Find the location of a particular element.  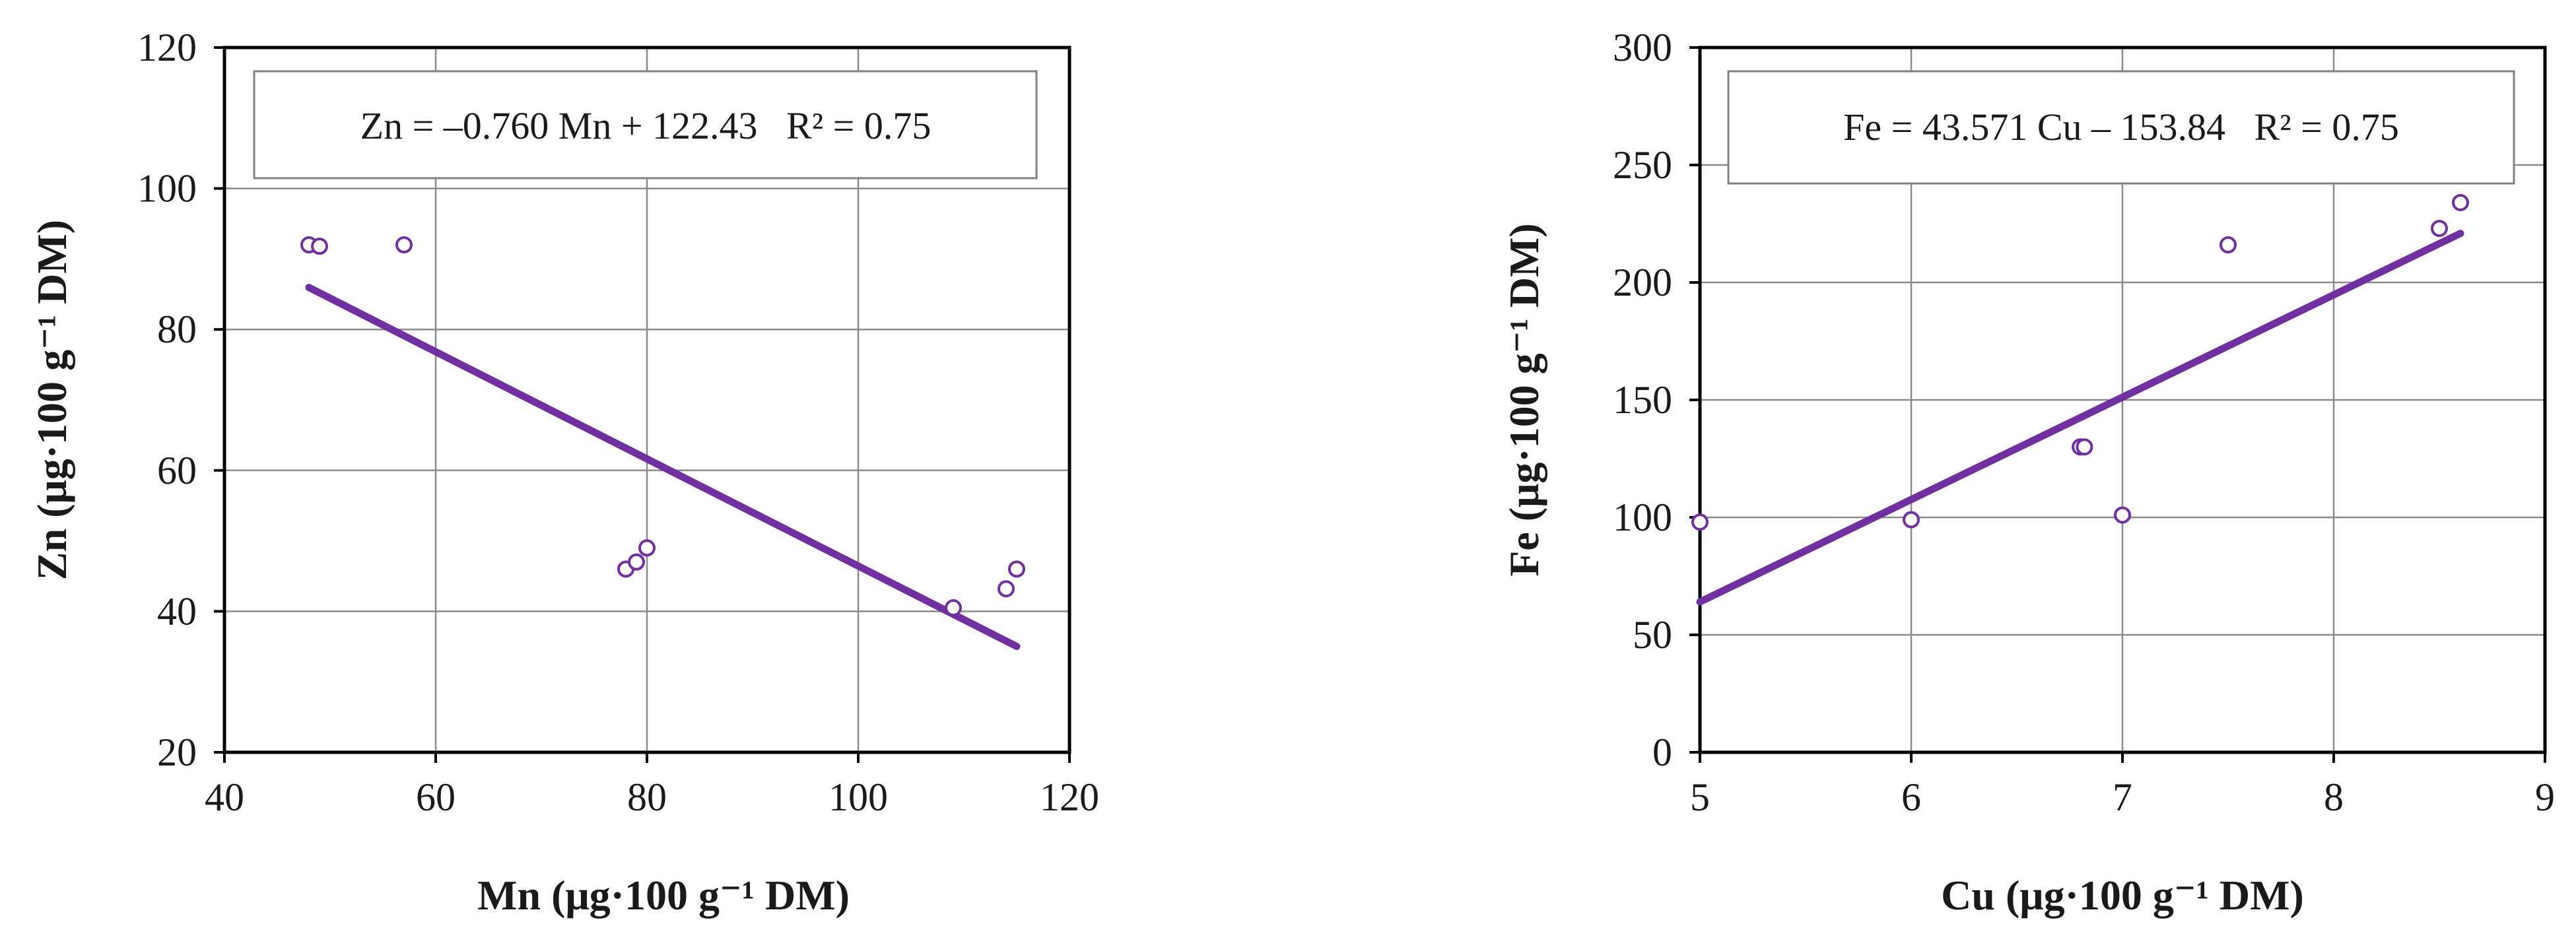

x-tick-labels: 5 6 7 8 9 is located at coordinates (2122, 797).